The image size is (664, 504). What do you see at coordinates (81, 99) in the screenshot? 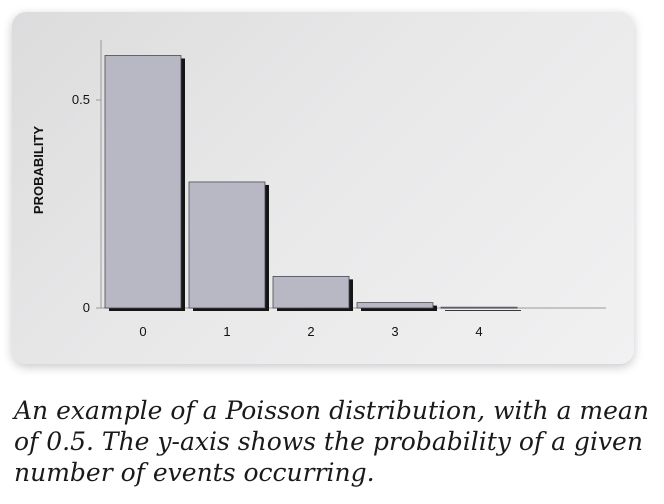
I see `y-tick-label: 0.5` at bounding box center [81, 99].